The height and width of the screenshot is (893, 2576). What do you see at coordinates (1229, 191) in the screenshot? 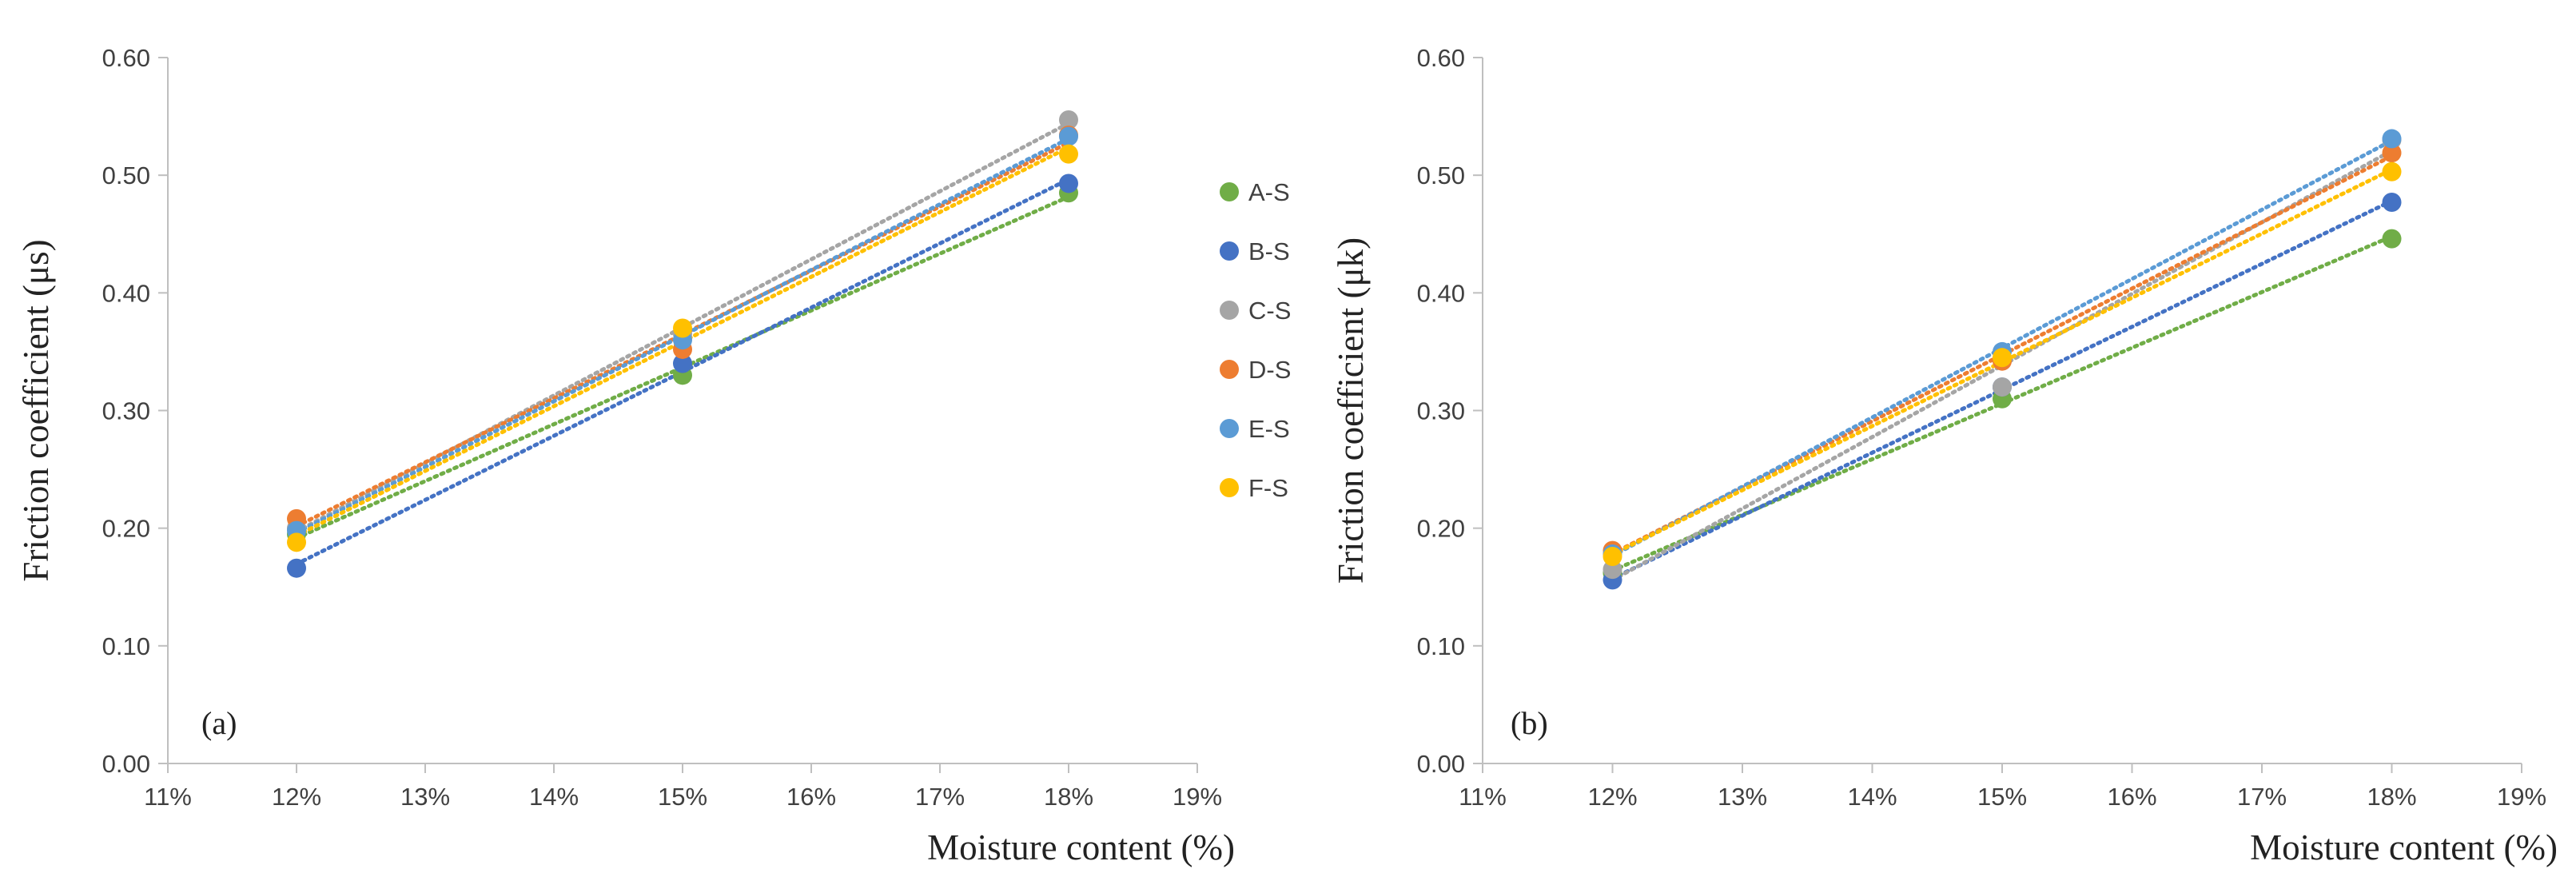
I see `legend-marker-a-s` at bounding box center [1229, 191].